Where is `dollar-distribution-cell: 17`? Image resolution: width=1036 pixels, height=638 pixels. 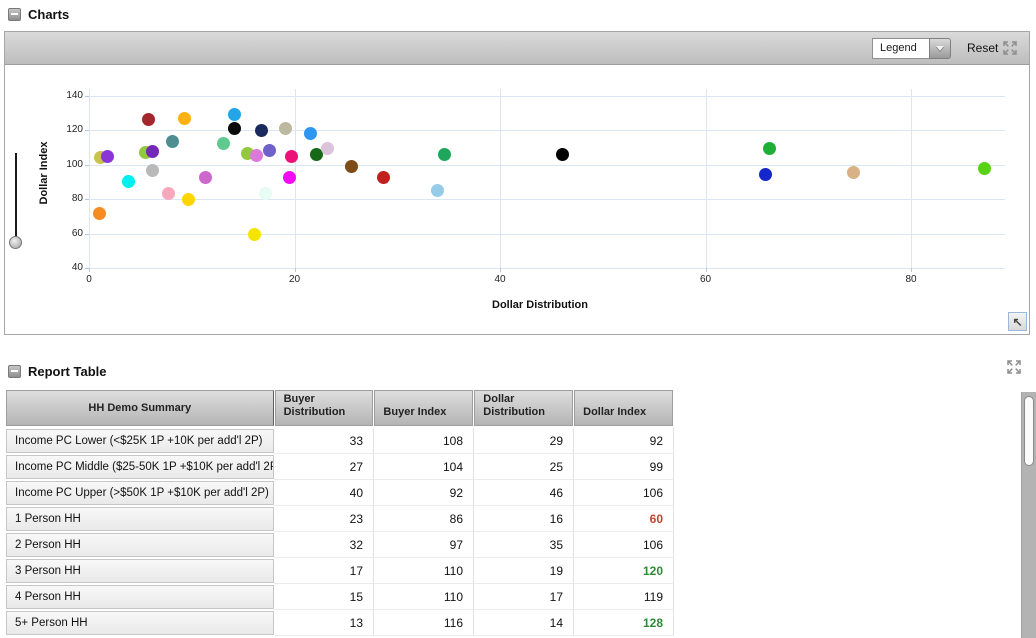 dollar-distribution-cell: 17 is located at coordinates (524, 597).